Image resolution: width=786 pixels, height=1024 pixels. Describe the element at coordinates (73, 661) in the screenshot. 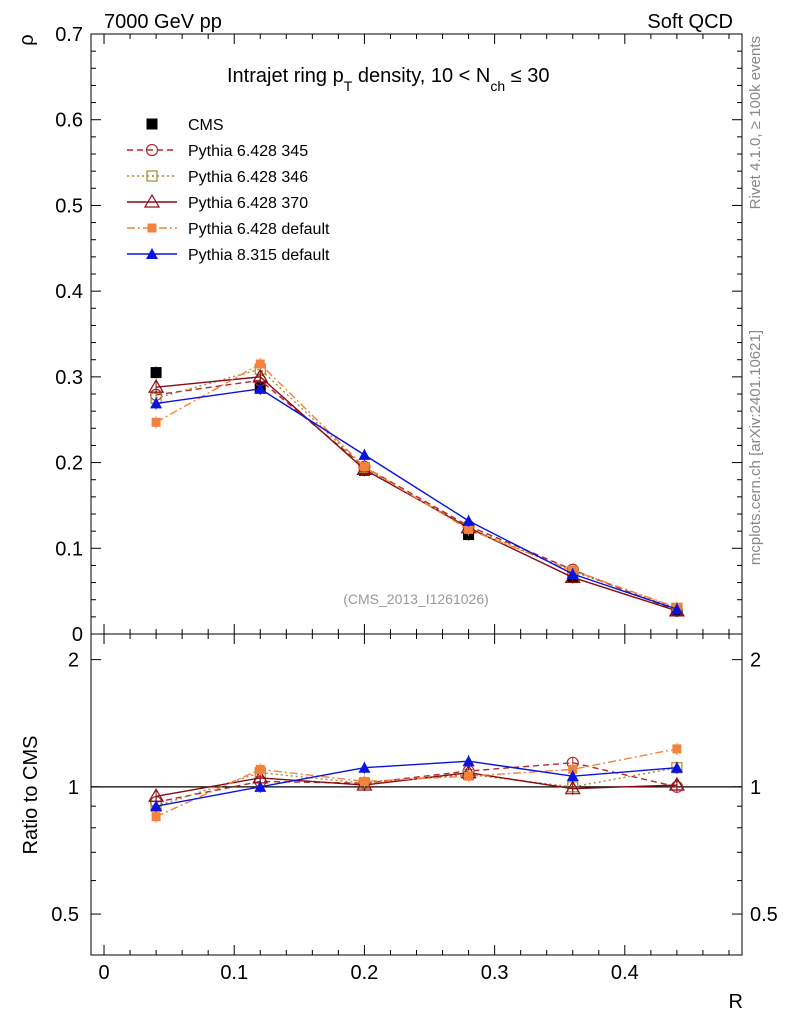

I see `ratio-y-tick-label: 2` at that location.